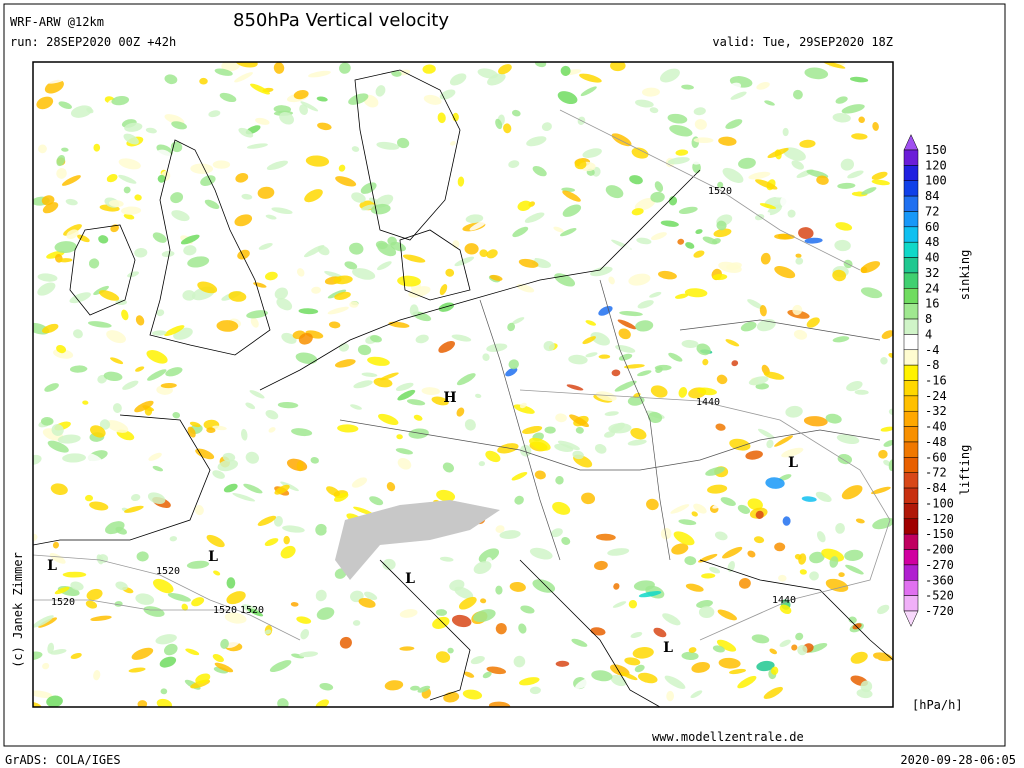 The image size is (1024, 768). What do you see at coordinates (252, 610) in the screenshot?
I see `contour-label: 1520` at bounding box center [252, 610].